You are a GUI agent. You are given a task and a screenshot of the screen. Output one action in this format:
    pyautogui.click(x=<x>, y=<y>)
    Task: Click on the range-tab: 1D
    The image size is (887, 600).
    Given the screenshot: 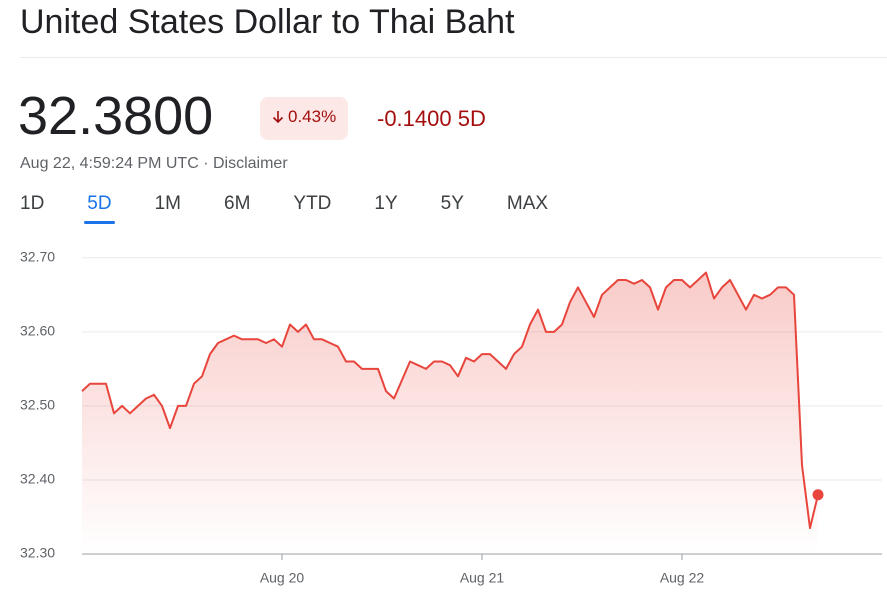 What is the action you would take?
    pyautogui.click(x=32, y=203)
    